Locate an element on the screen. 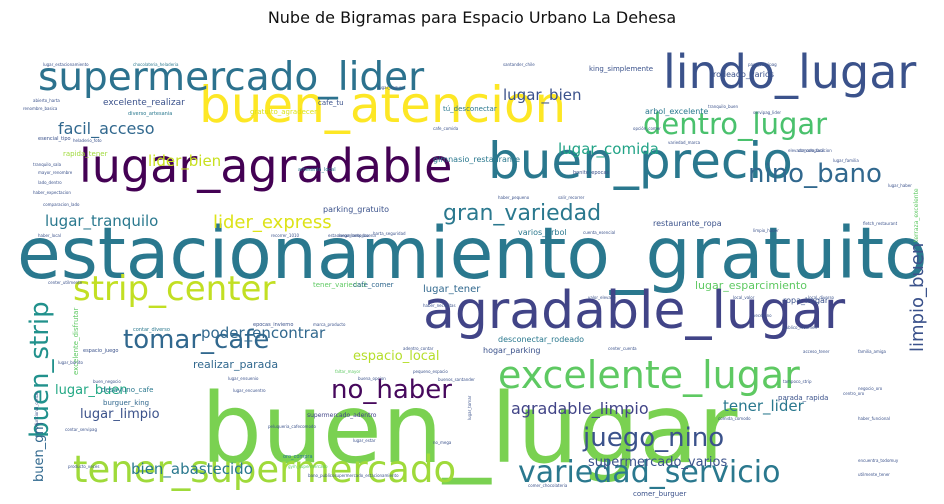 This screenshot has width=944, height=504. cloud-word: espacio_local is located at coordinates (396, 356).